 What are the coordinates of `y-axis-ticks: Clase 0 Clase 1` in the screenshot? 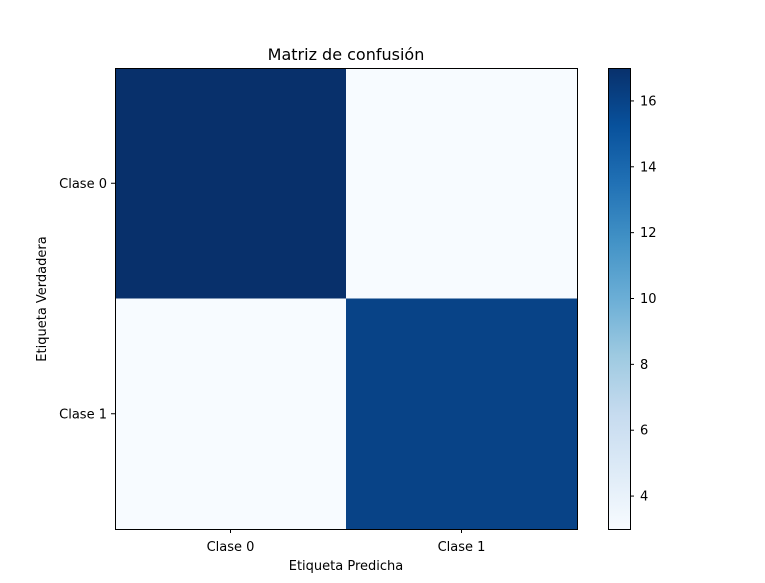 It's located at (87, 299).